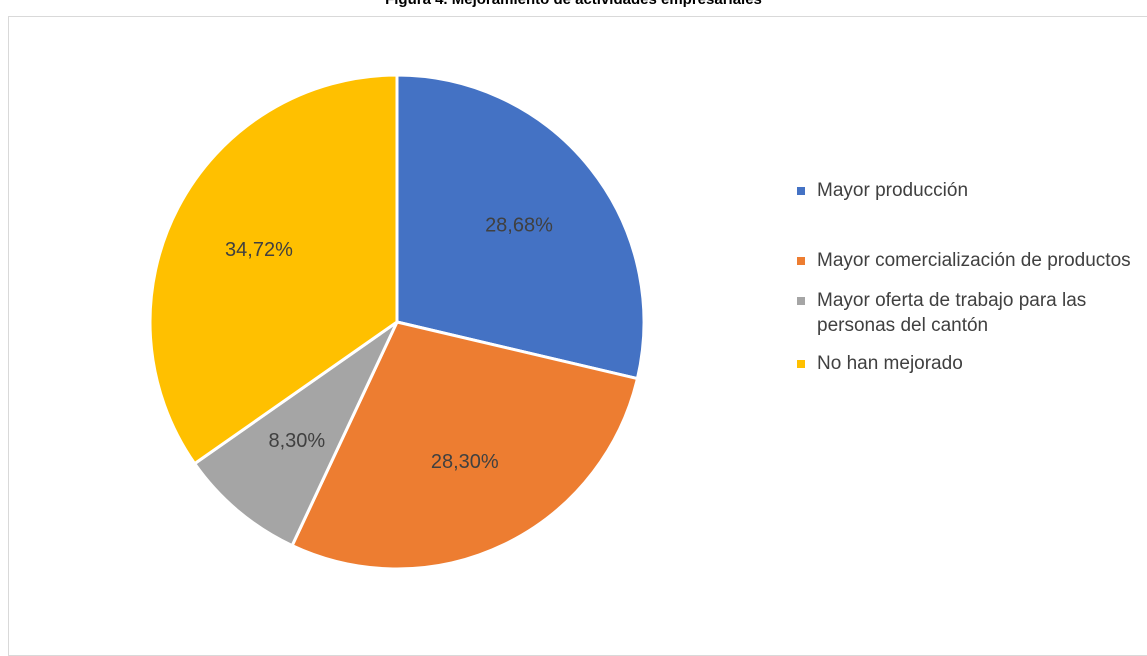 The height and width of the screenshot is (656, 1147). Describe the element at coordinates (969, 363) in the screenshot. I see `legend-item-no-han-mejorado: No han mejorado` at that location.